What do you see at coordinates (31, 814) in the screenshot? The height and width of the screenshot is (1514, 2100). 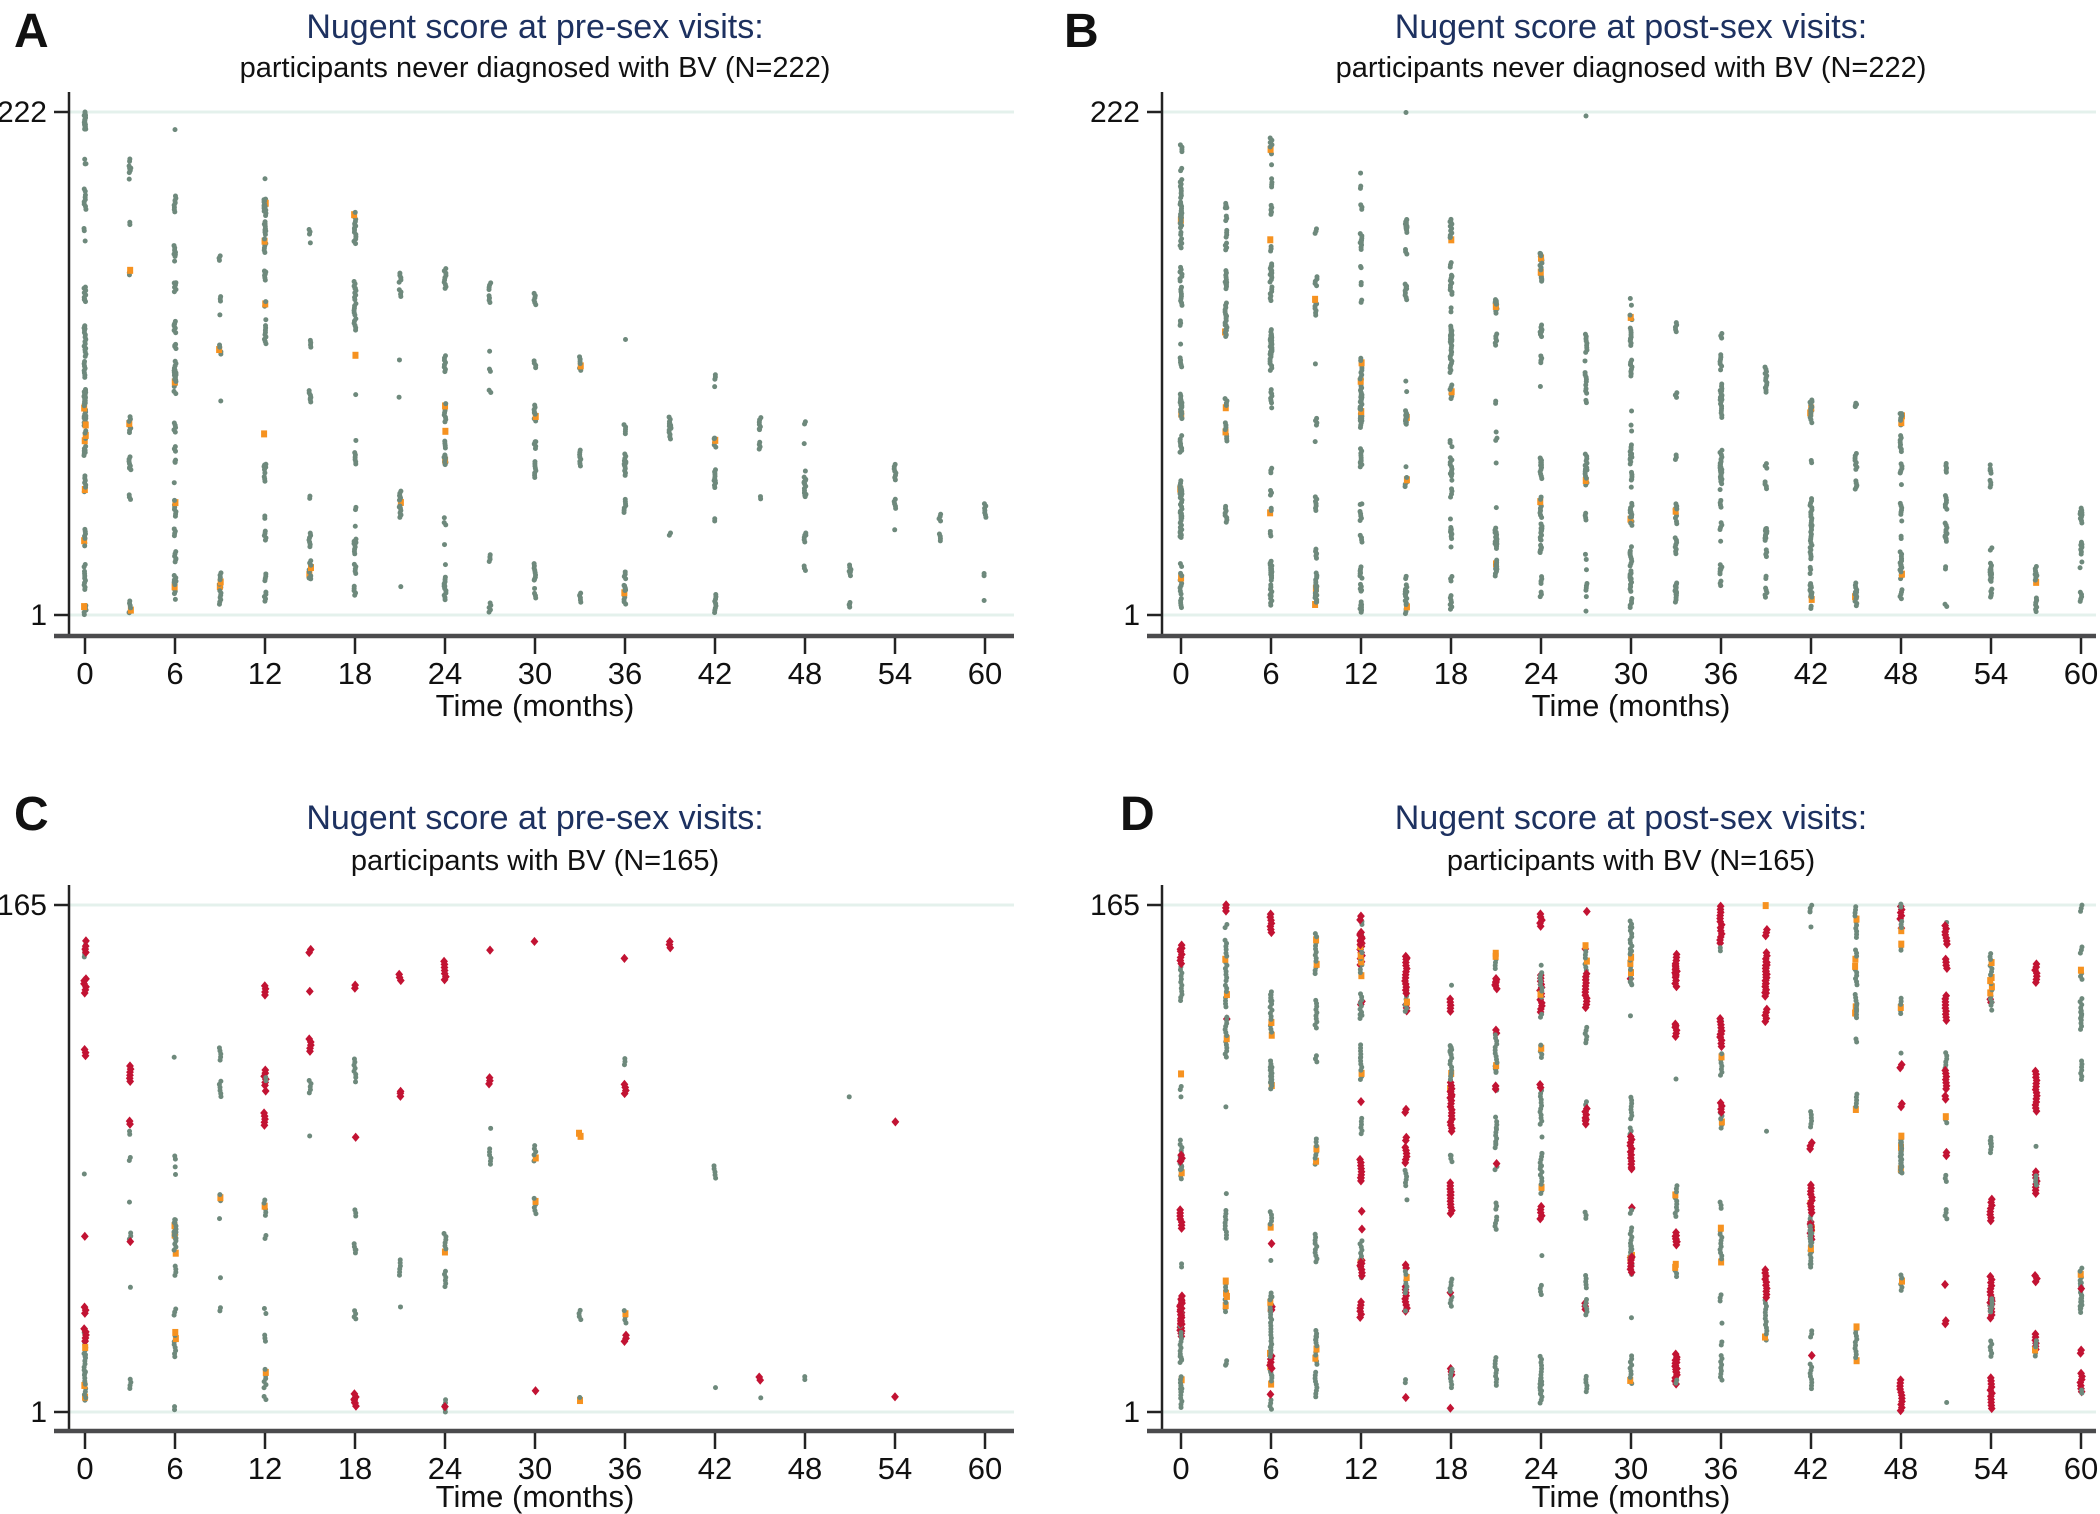 I see `panel-c-letter: C` at bounding box center [31, 814].